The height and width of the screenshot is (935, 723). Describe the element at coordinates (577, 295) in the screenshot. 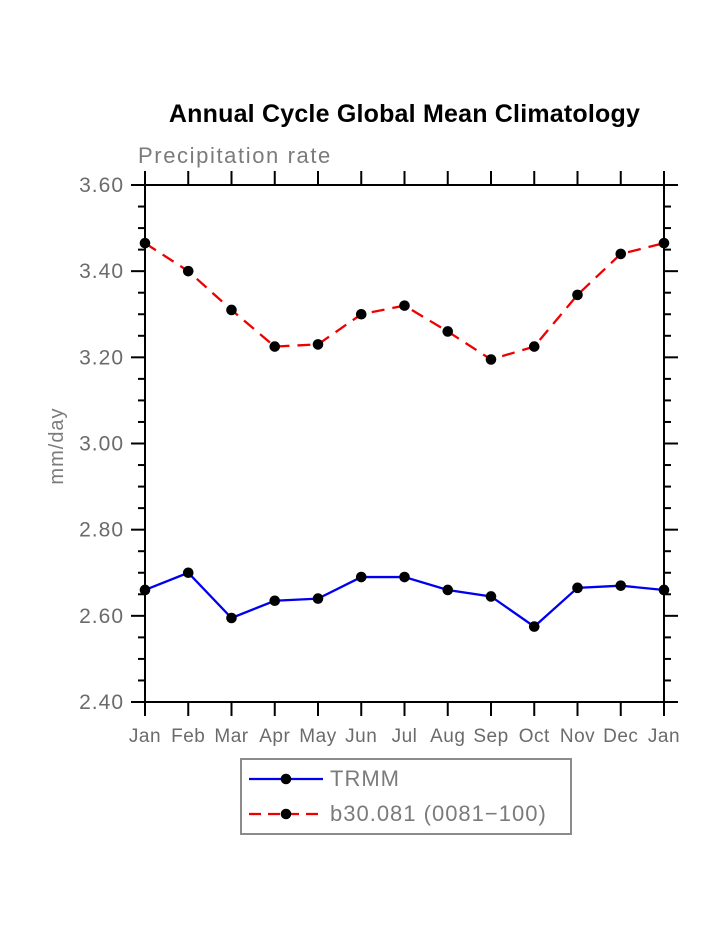

I see `data-point-1-Nov` at that location.